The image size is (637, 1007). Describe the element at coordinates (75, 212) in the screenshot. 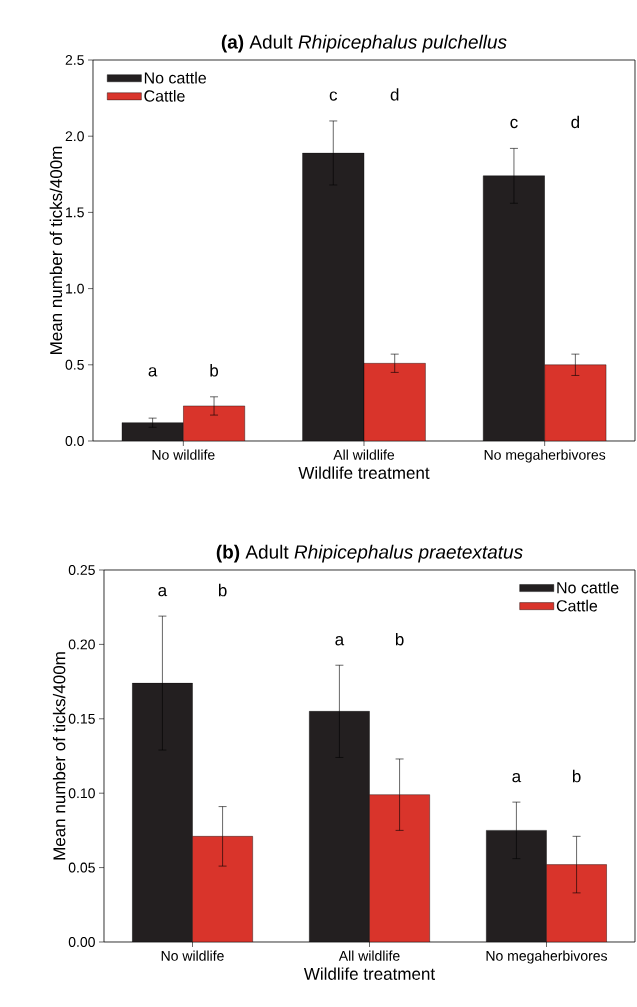

I see `y-tick-label: 1.5` at that location.